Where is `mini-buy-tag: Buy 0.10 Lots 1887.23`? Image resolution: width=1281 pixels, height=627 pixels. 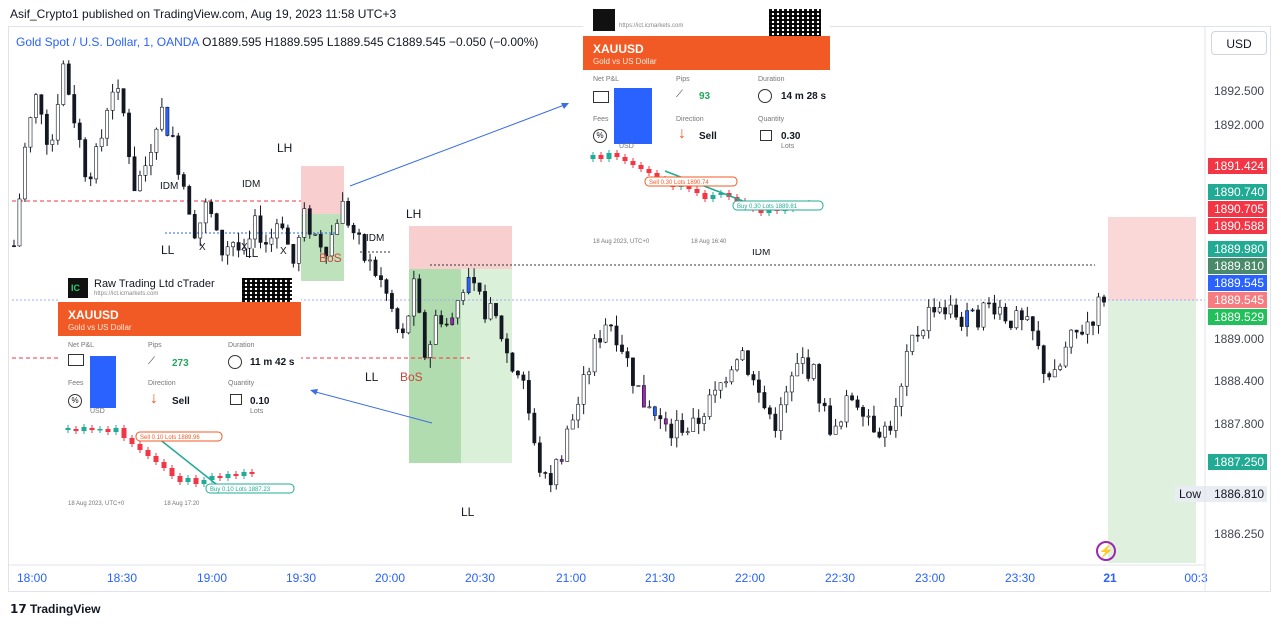 mini-buy-tag: Buy 0.10 Lots 1887.23 is located at coordinates (240, 490).